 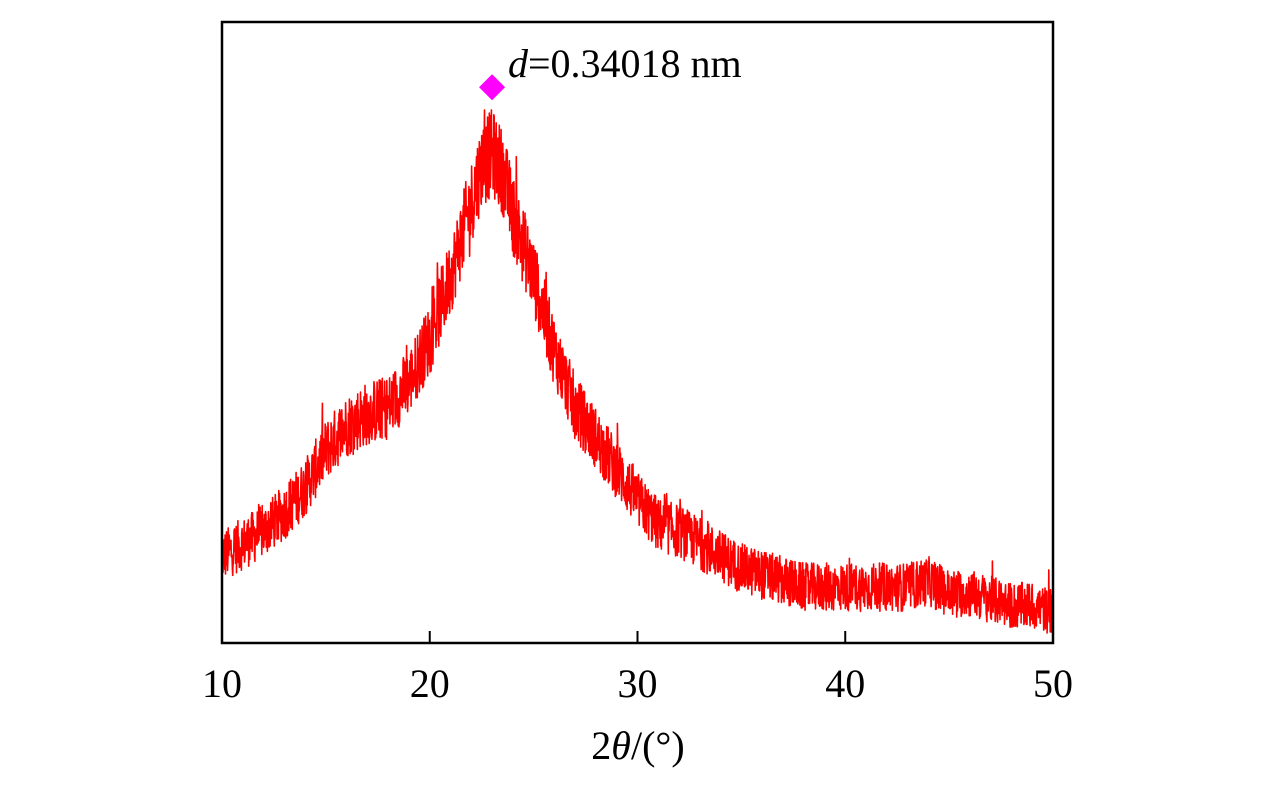 I want to click on x-axis-title-theta: θ, so click(x=621, y=745).